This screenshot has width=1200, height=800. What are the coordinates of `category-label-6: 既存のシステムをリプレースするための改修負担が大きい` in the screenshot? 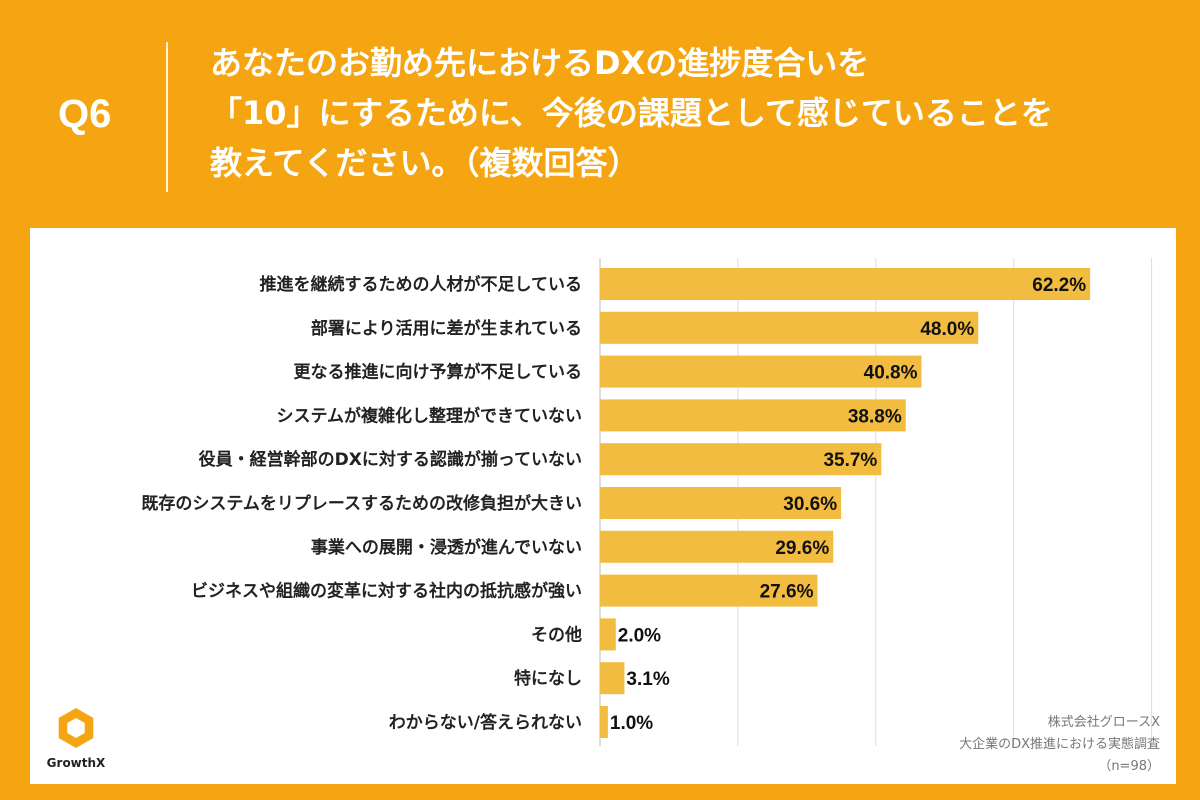 It's located at (361, 503).